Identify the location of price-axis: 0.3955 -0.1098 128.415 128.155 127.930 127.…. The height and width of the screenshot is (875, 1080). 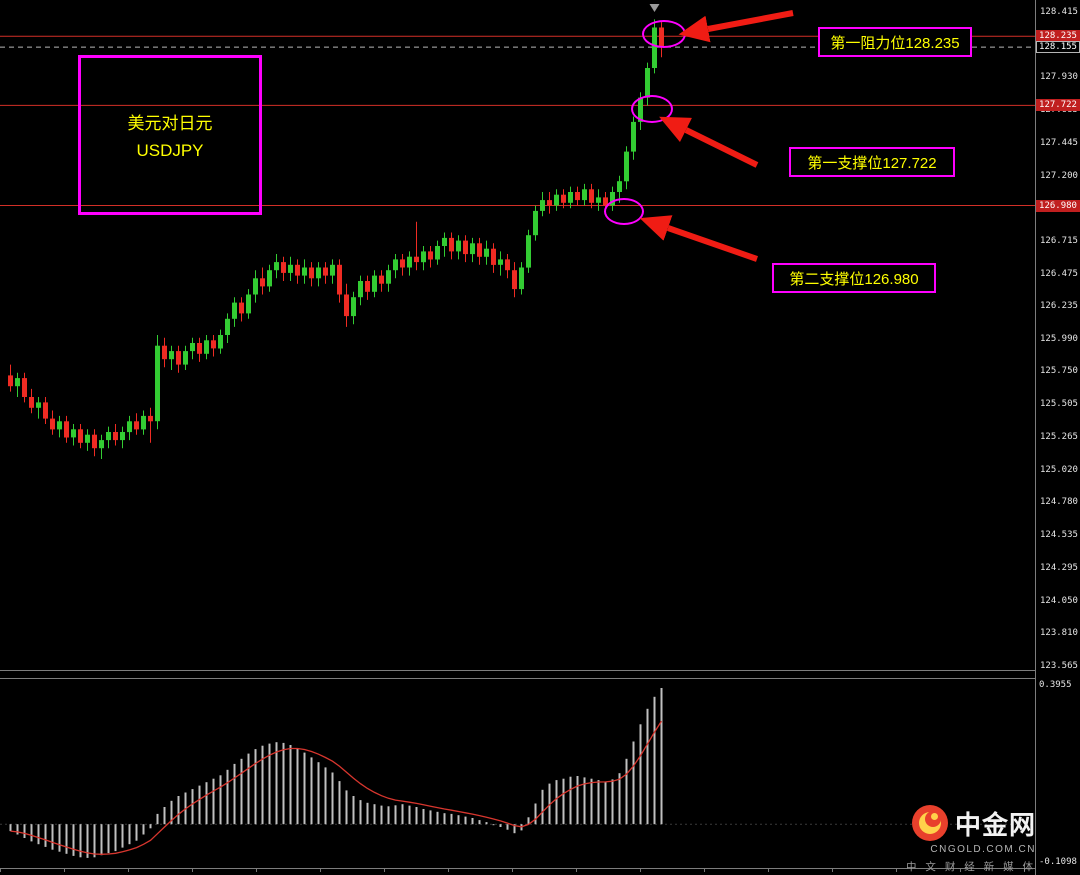
(1057, 437).